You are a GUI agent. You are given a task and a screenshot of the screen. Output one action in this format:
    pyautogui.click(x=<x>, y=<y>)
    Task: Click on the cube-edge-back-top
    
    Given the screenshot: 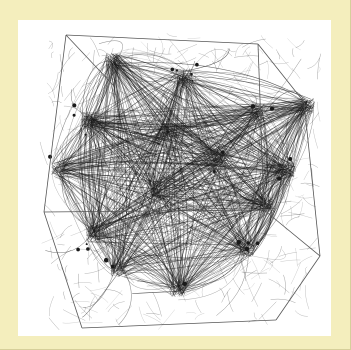 What is the action you would take?
    pyautogui.click(x=162, y=39)
    